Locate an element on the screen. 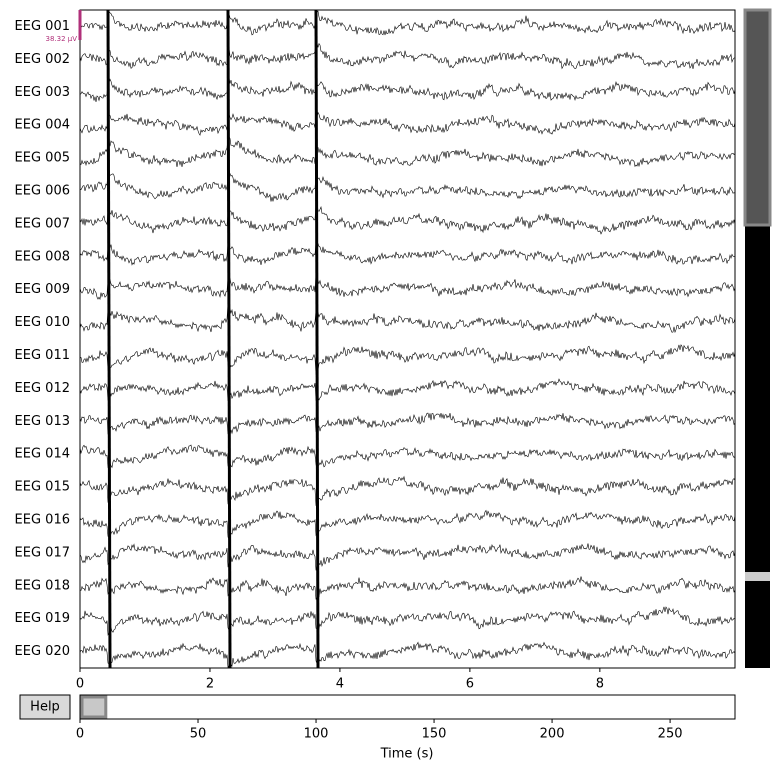  overview-bar is located at coordinates (407, 707).